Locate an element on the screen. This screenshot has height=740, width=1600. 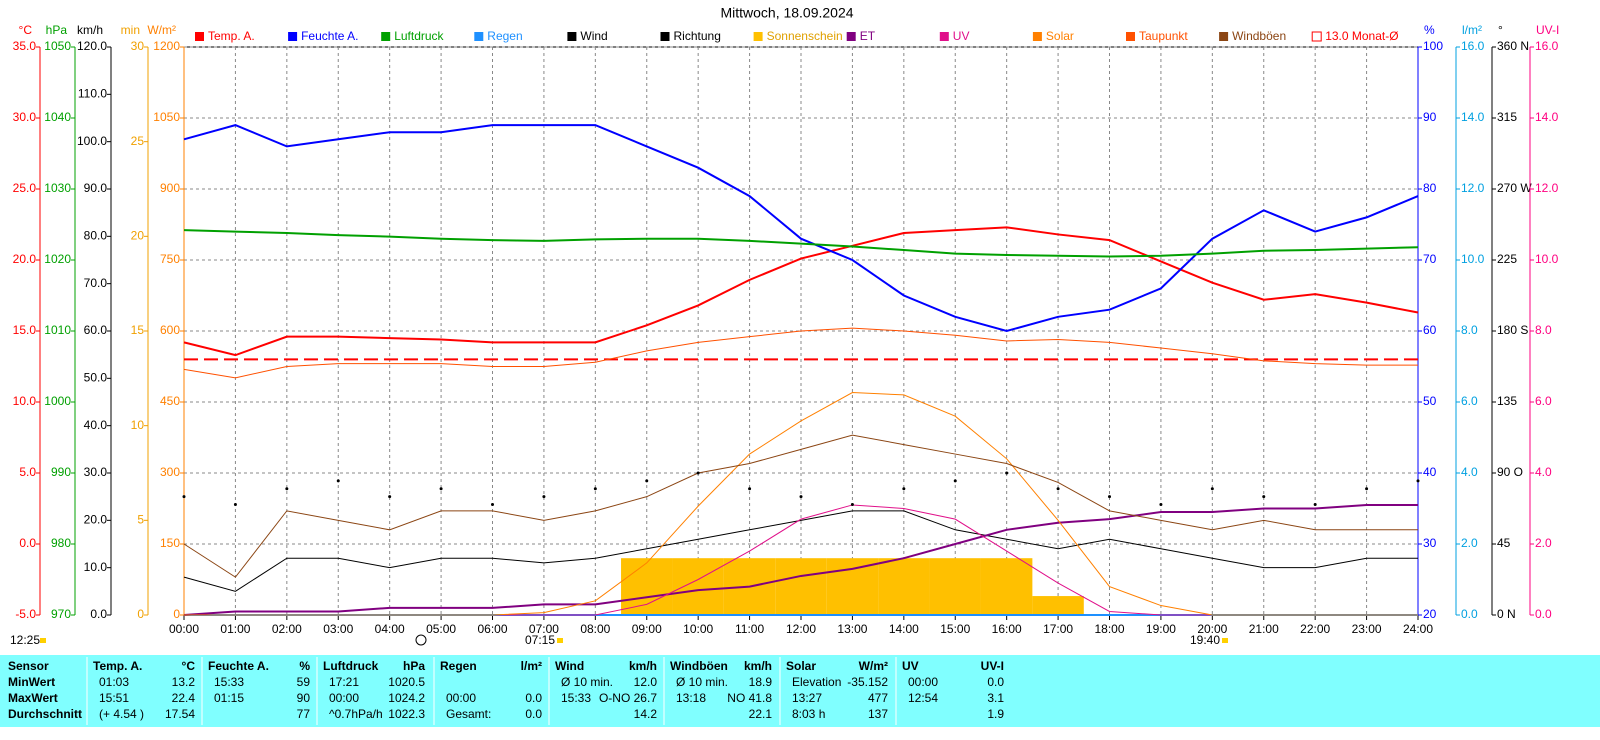
table-group-unit: l/m² is located at coordinates (531, 666).